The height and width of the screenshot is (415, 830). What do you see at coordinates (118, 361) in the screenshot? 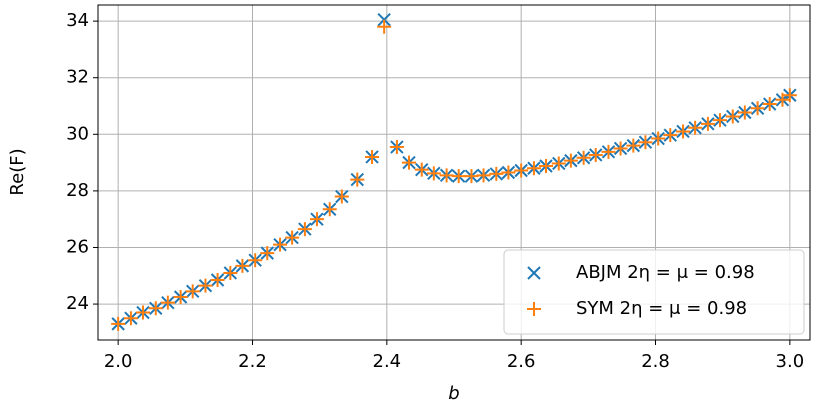
I see `x-tick-label: 2.0` at bounding box center [118, 361].